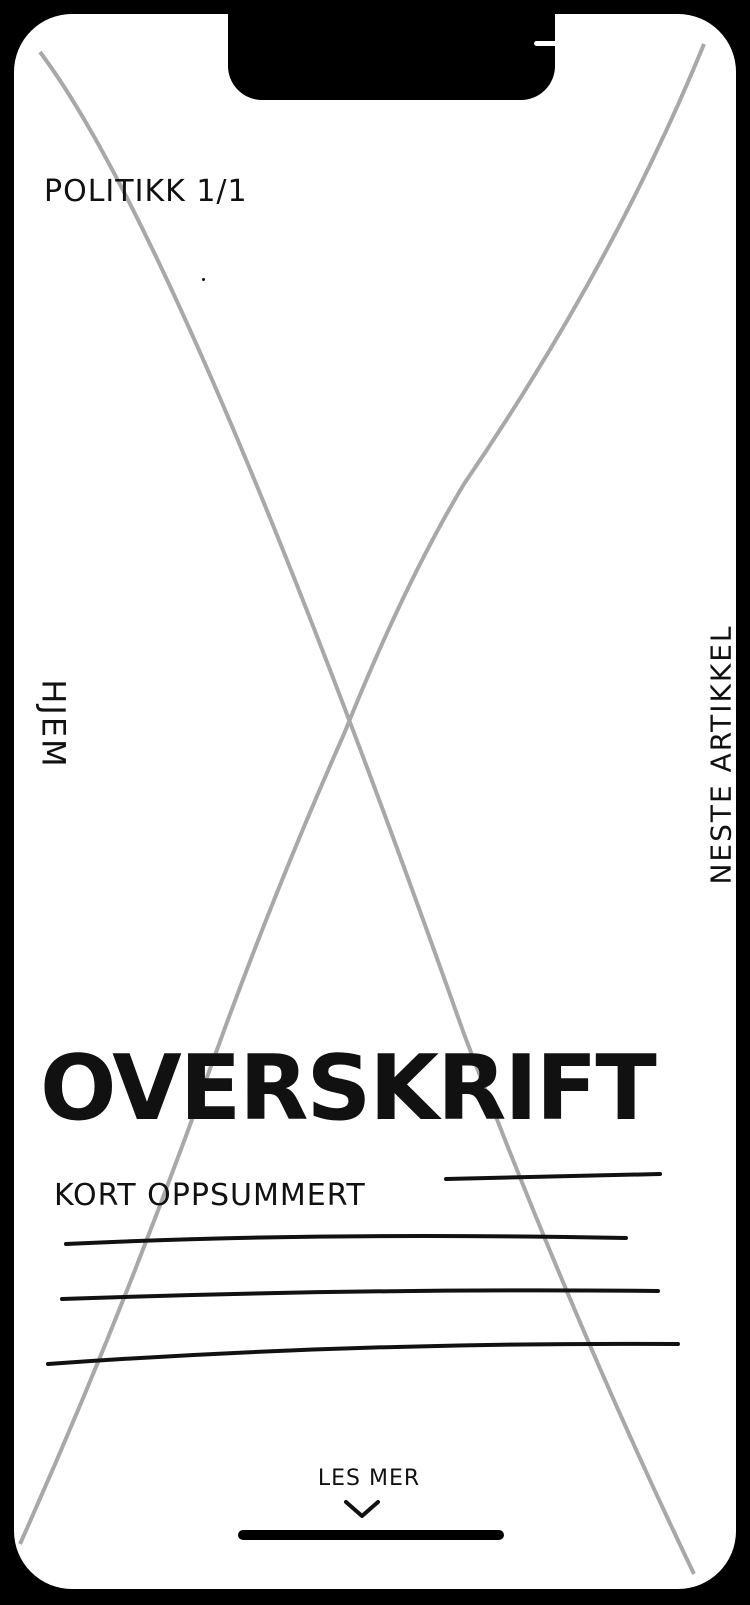 The width and height of the screenshot is (750, 1605). I want to click on next-article-label: NESTE ARTIKKEL, so click(720, 754).